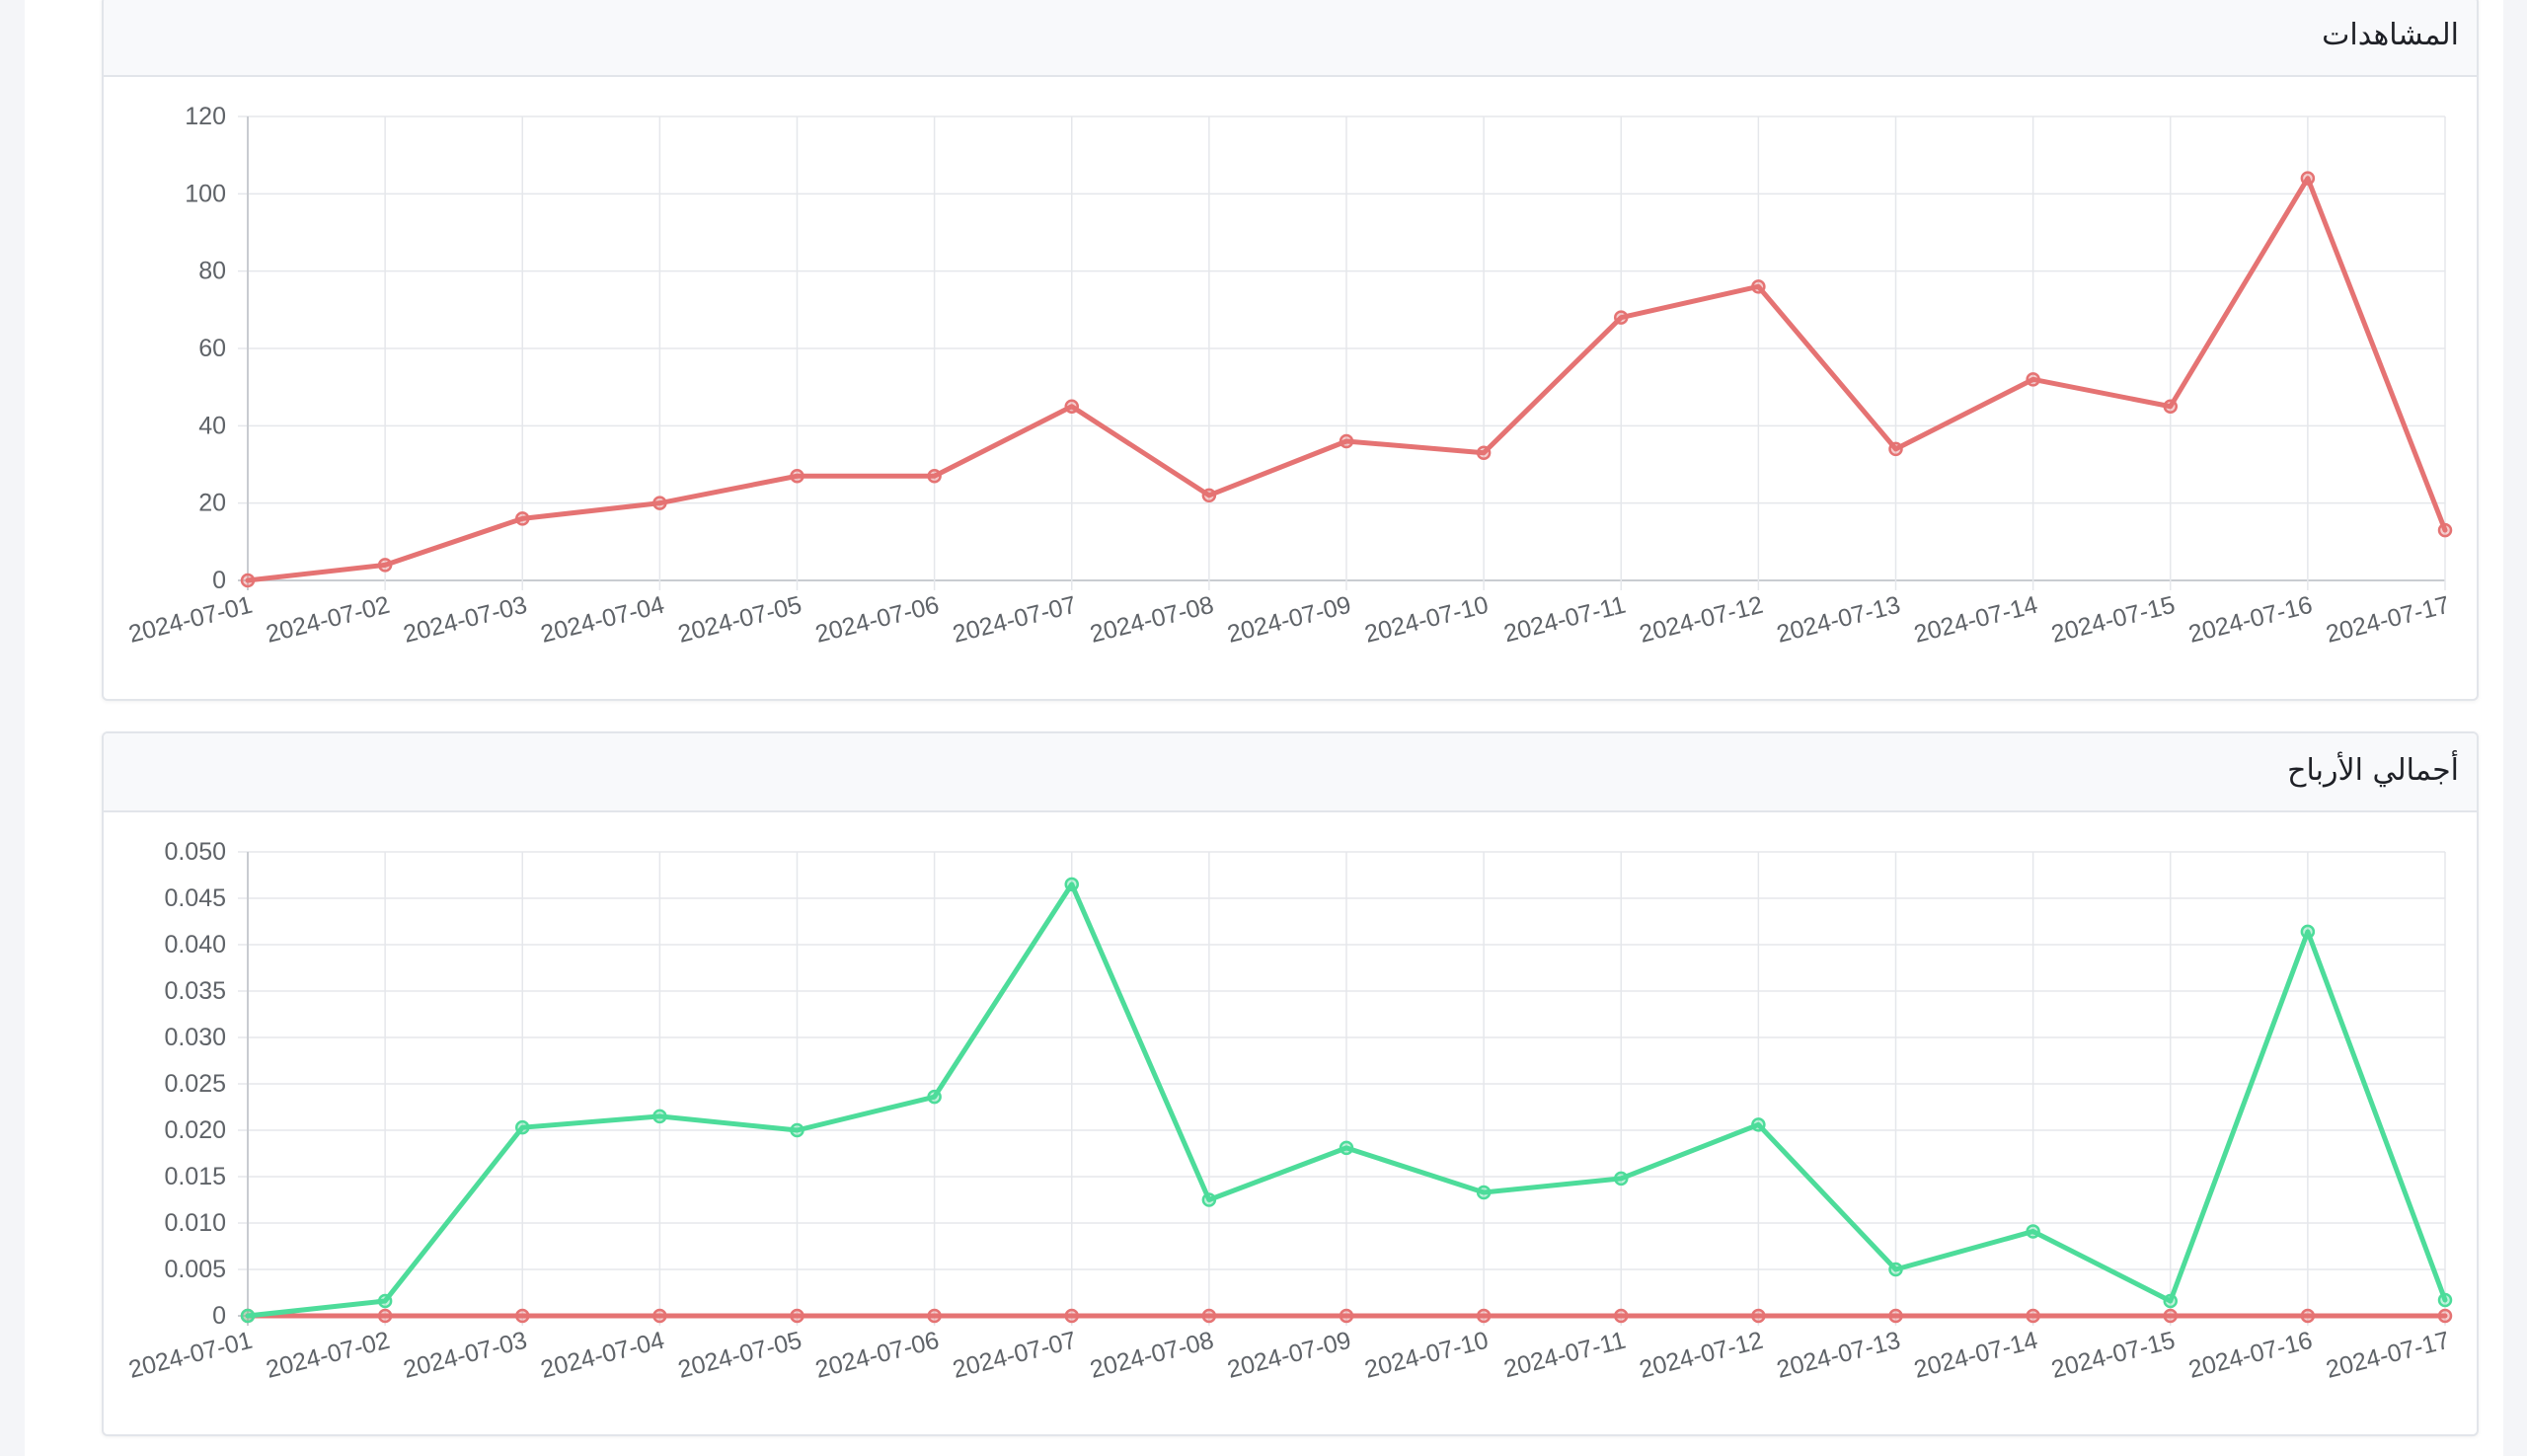 The width and height of the screenshot is (2527, 1456). Describe the element at coordinates (195, 852) in the screenshot. I see `y-tick-label: 0.050` at that location.